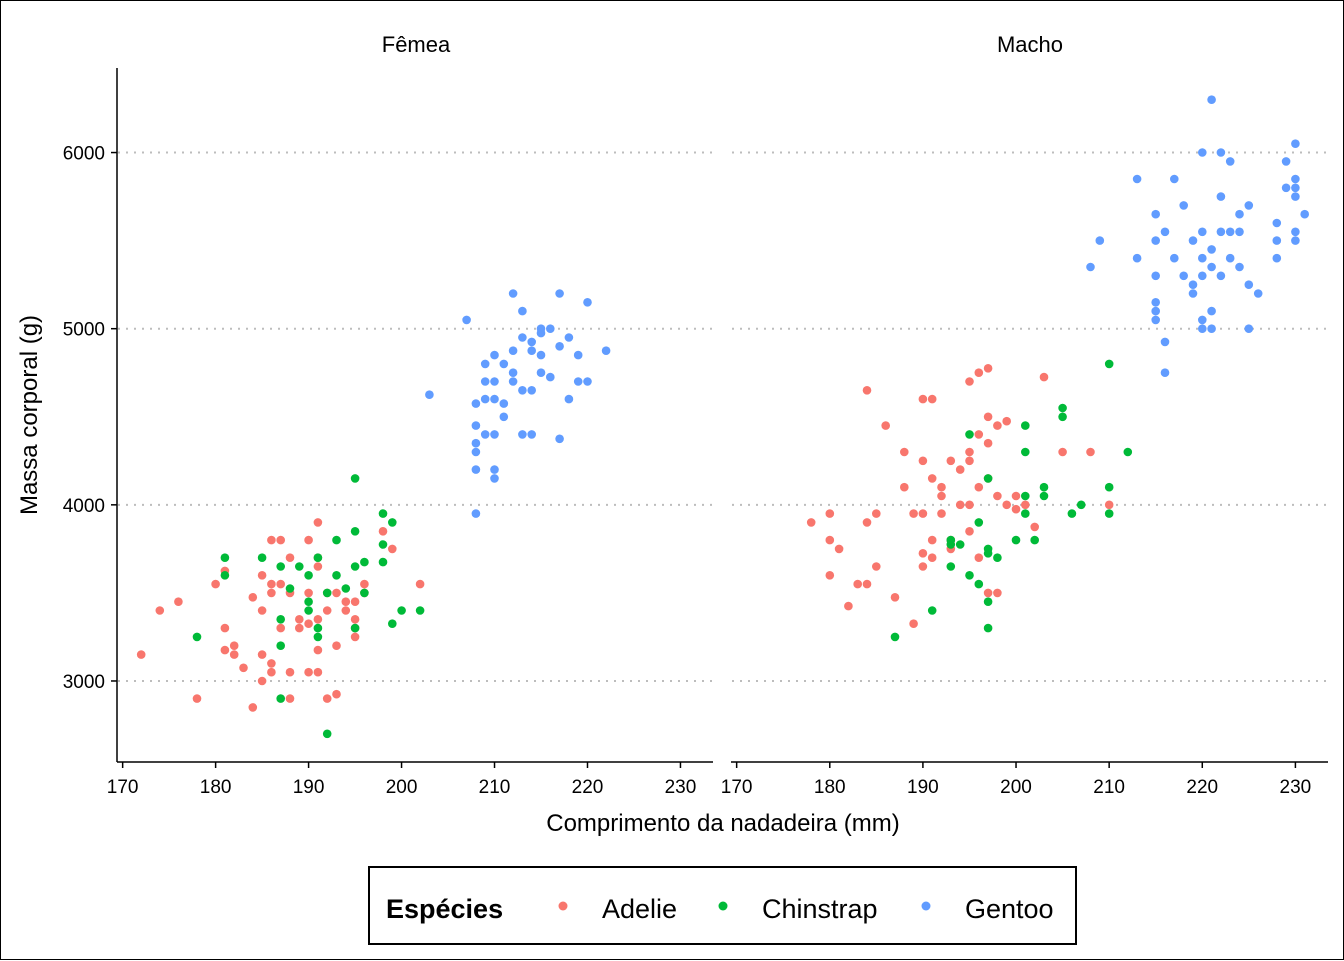  I want to click on legend-label-adelie: Adelie, so click(639, 909).